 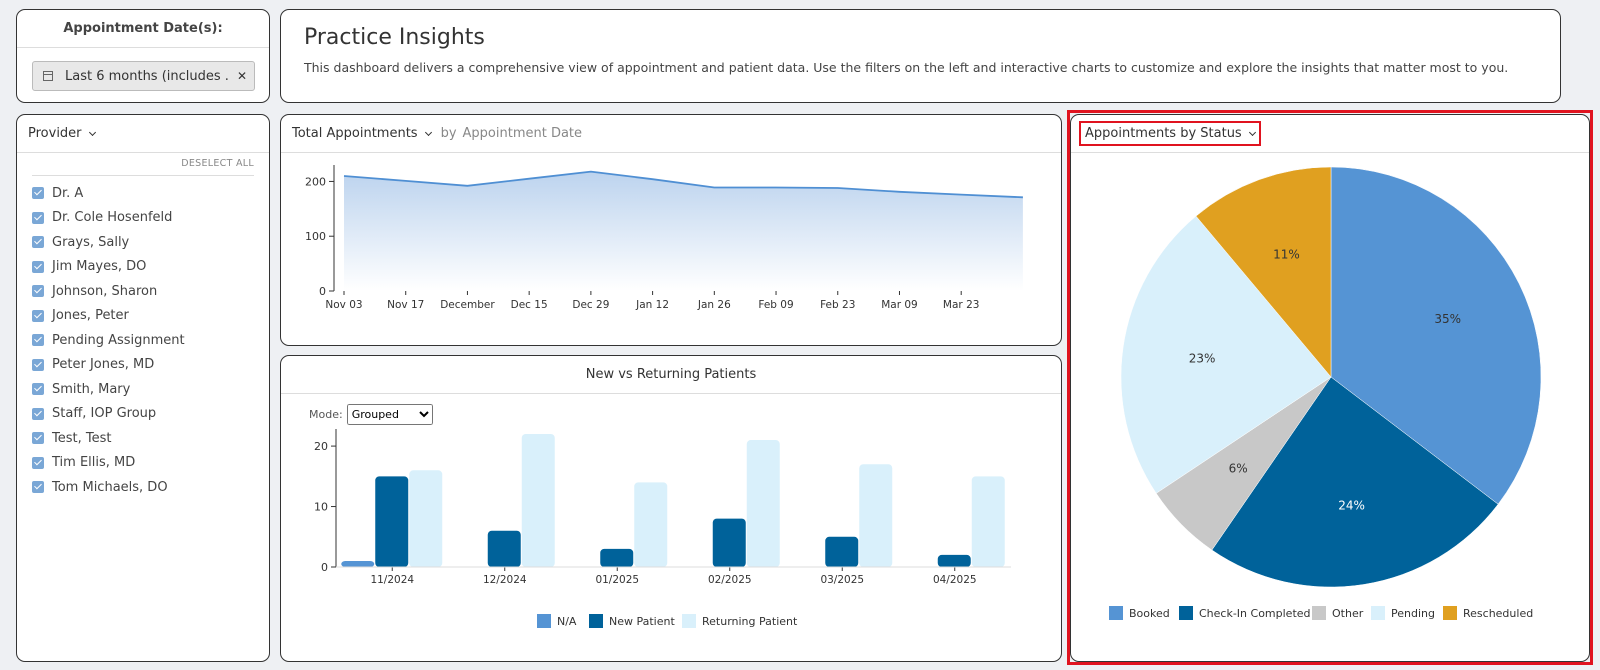 What do you see at coordinates (355, 133) in the screenshot?
I see `metric-dropdown: Total Appointments` at bounding box center [355, 133].